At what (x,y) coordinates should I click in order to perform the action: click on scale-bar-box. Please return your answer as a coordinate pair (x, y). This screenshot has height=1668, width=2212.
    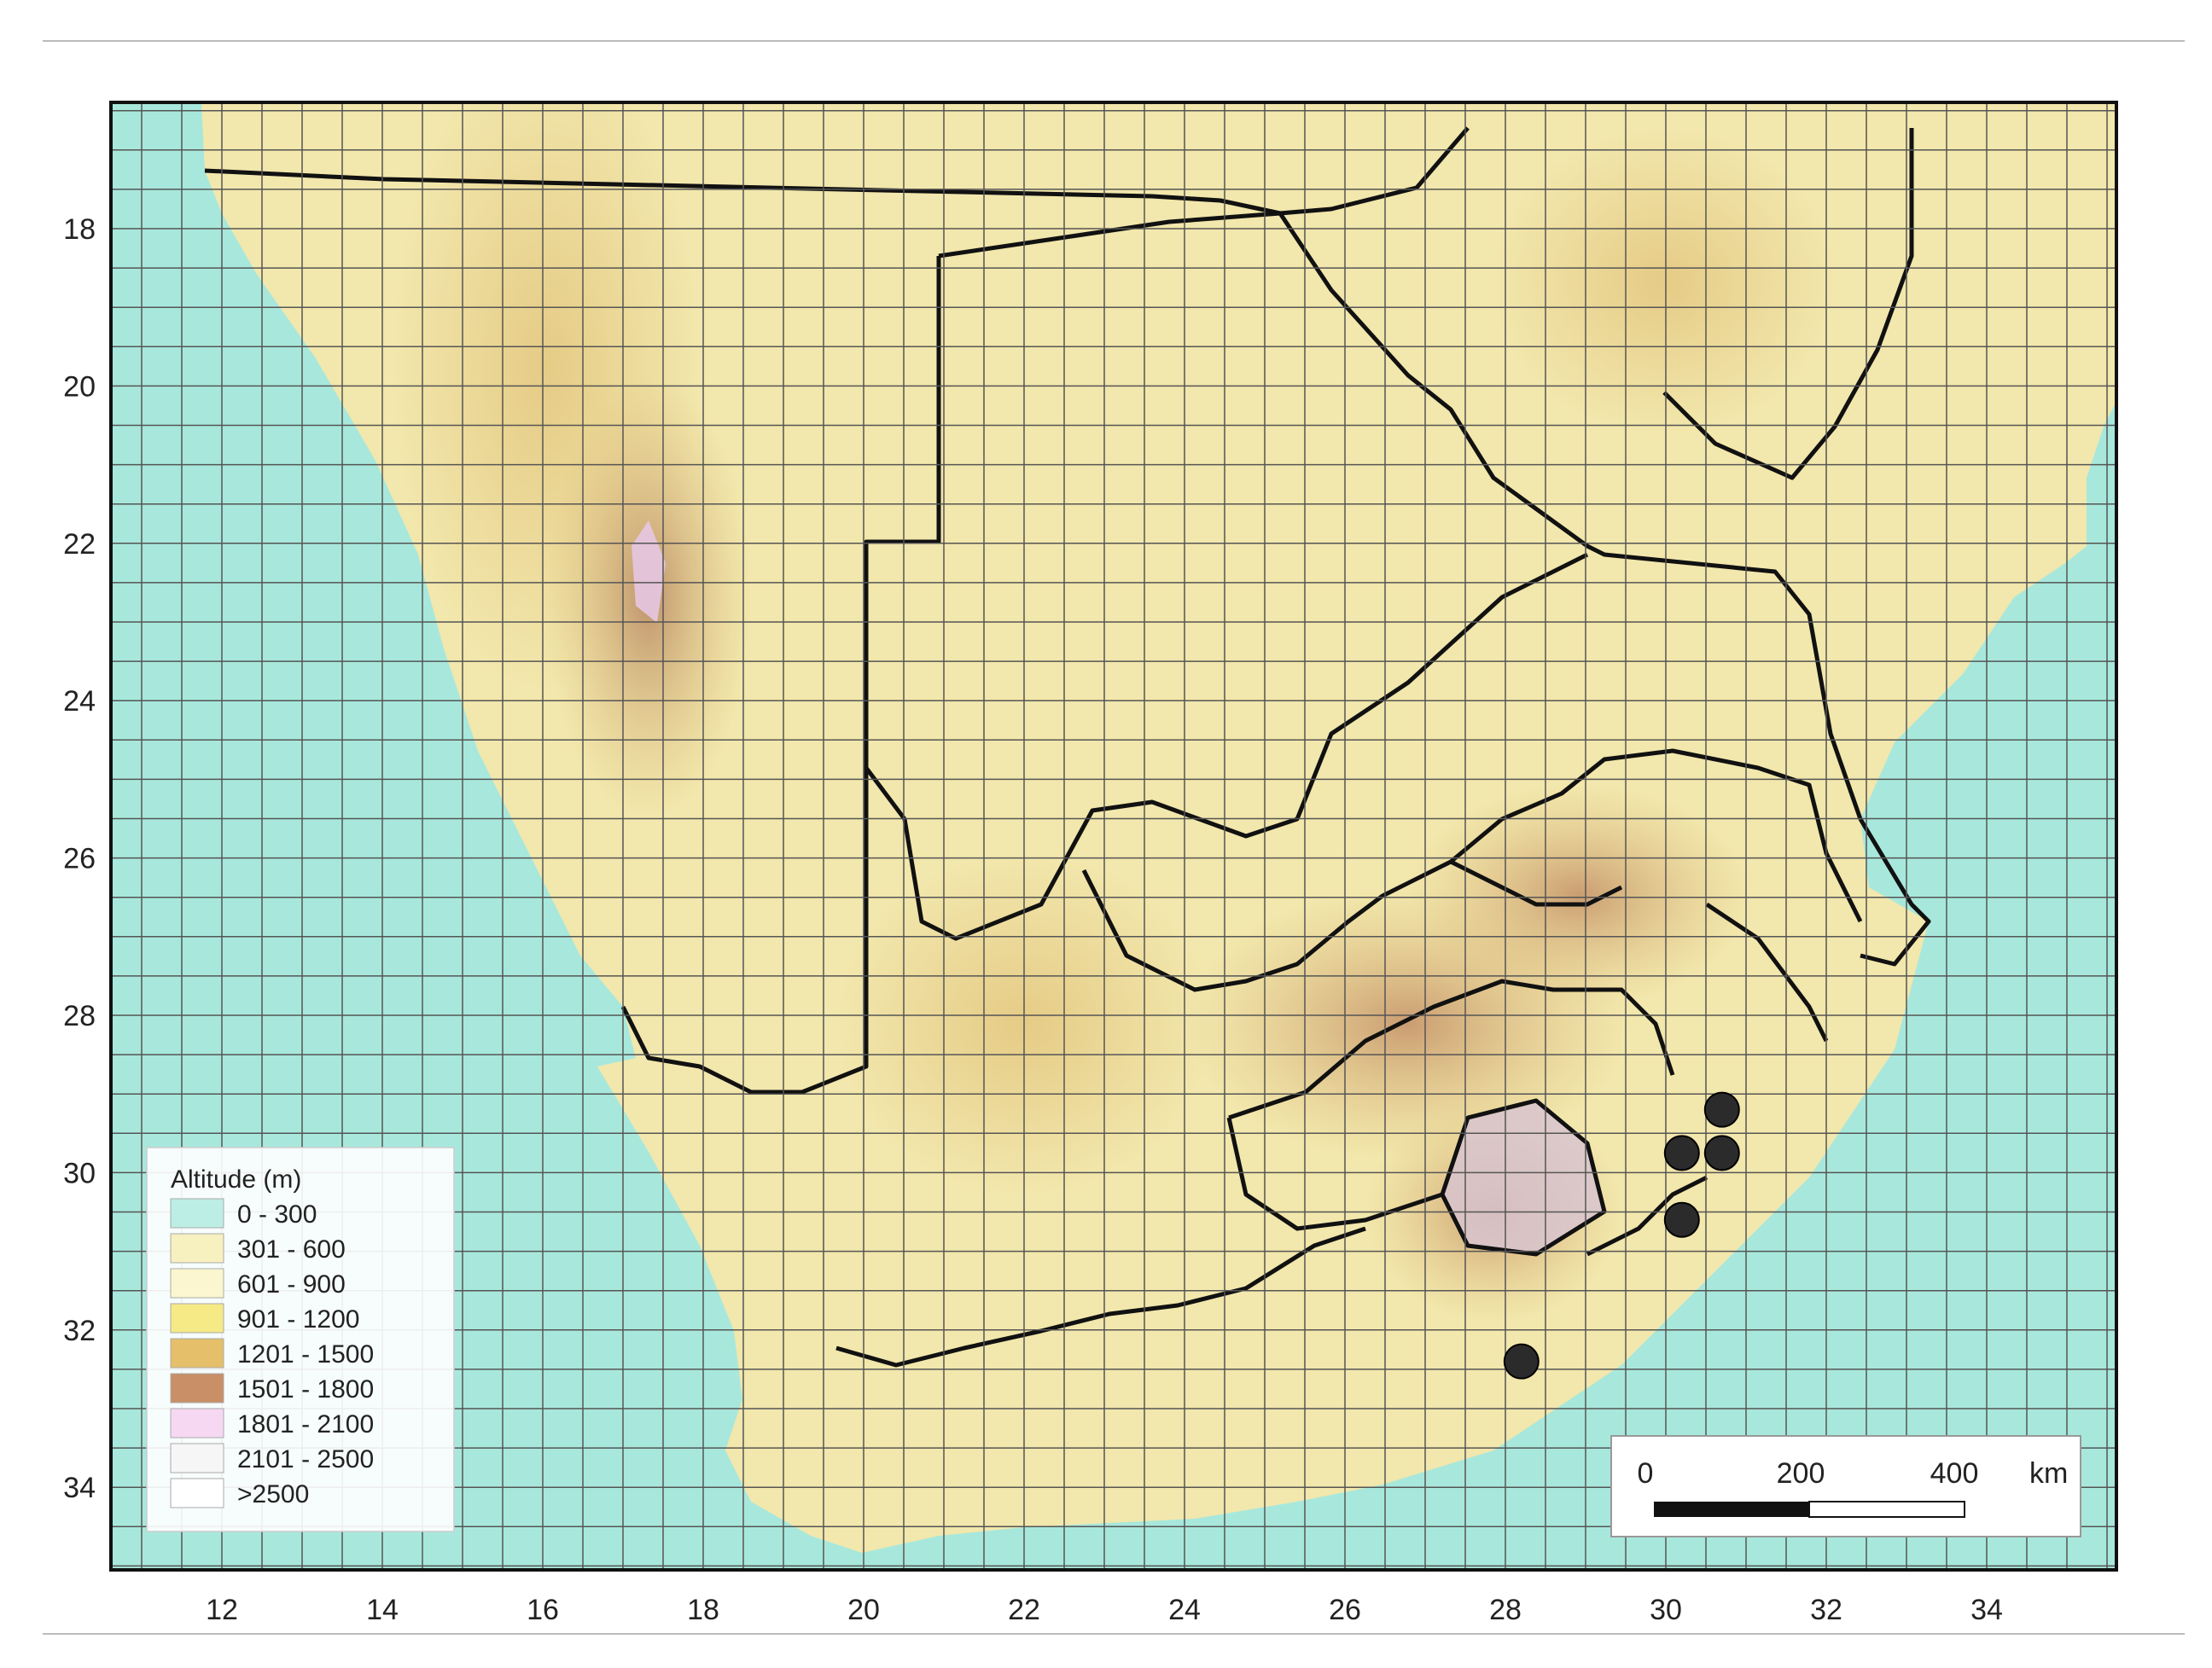
    Looking at the image, I should click on (1845, 1486).